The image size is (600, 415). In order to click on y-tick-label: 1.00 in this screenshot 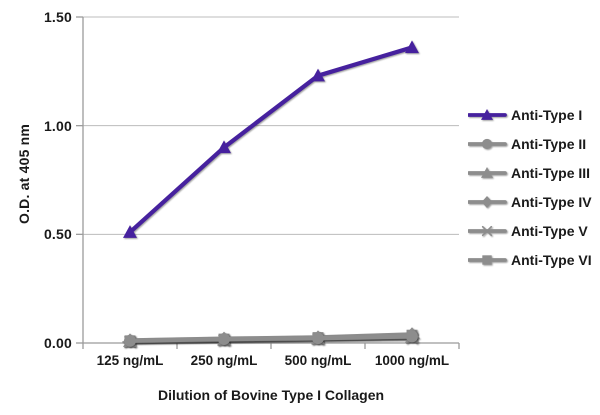, I will do `click(57, 125)`.